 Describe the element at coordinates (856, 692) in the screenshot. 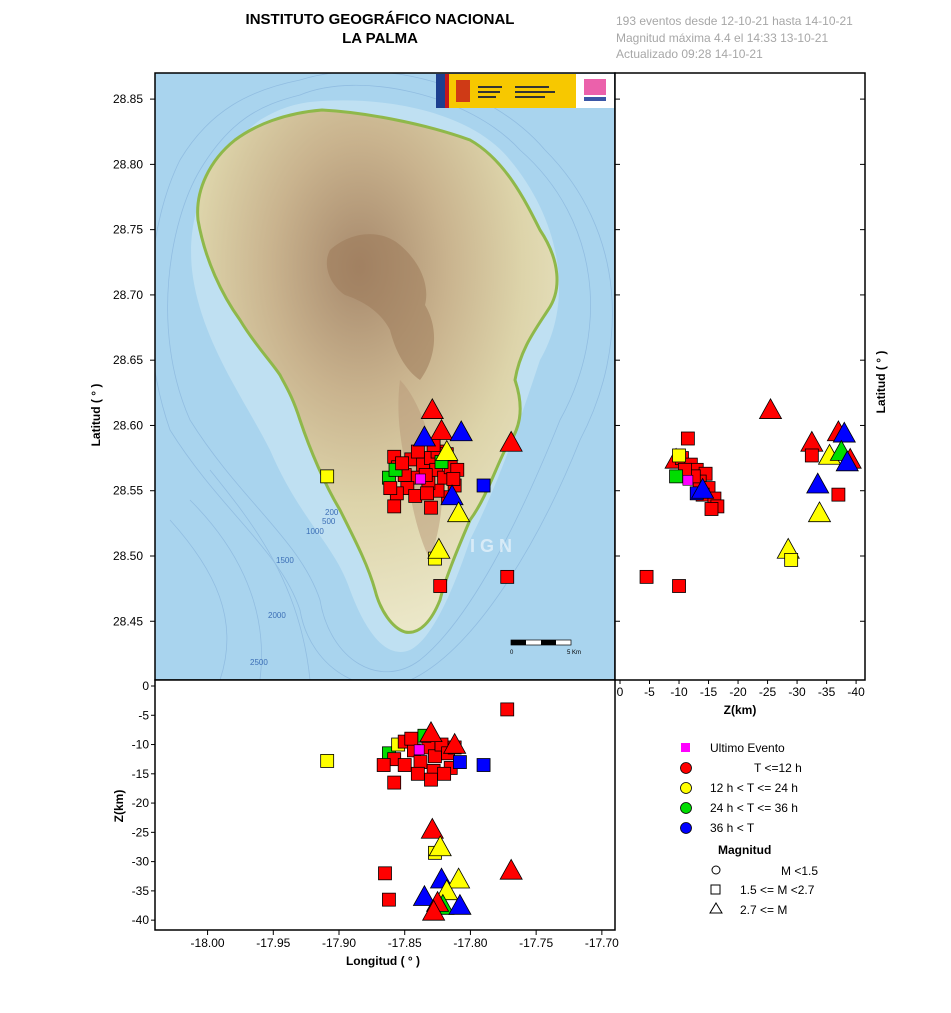

I see `depth-lat-xtick-label: -40` at that location.